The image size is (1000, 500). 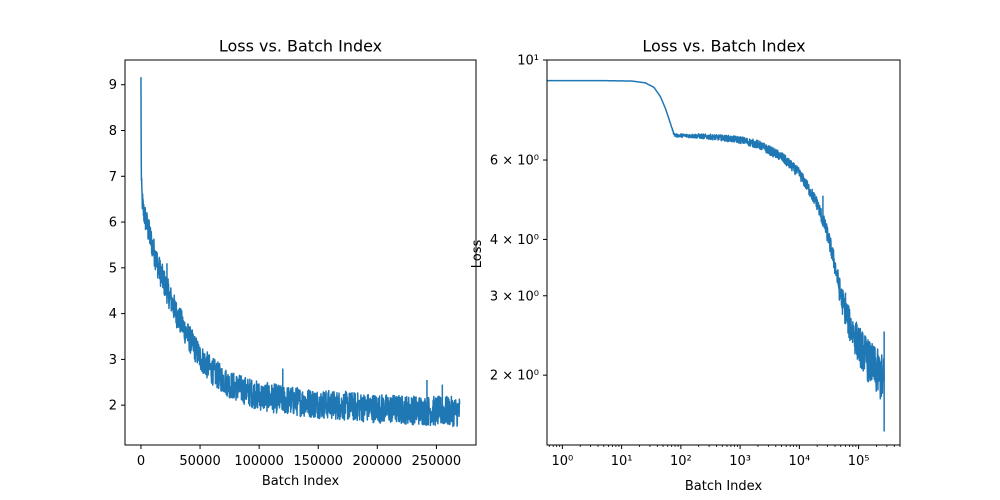 What do you see at coordinates (113, 406) in the screenshot?
I see `left-y-tick-label: 2` at bounding box center [113, 406].